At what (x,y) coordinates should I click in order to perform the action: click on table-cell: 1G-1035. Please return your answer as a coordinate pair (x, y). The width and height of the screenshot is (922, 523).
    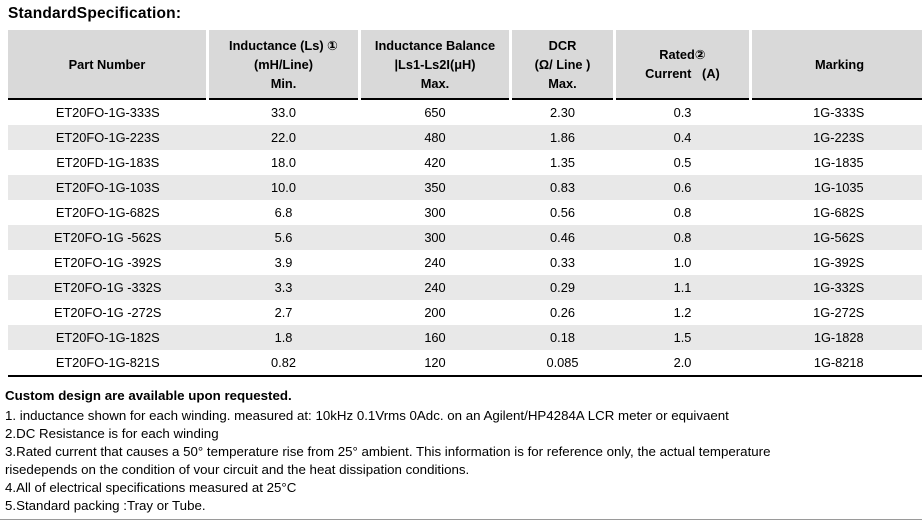
    Looking at the image, I should click on (838, 187).